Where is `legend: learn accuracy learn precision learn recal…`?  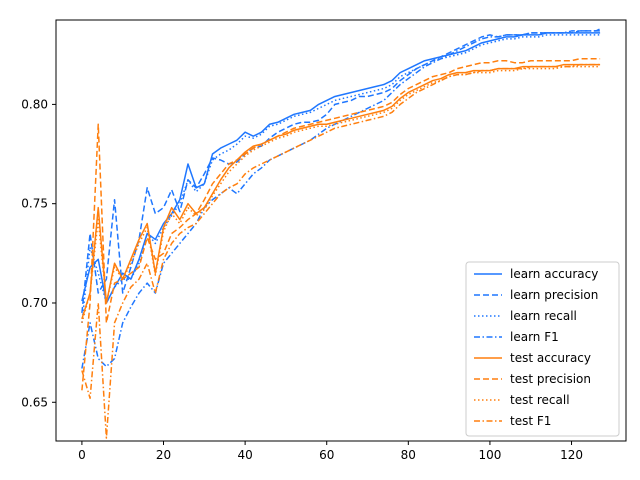
legend: learn accuracy learn precision learn recal… is located at coordinates (542, 349).